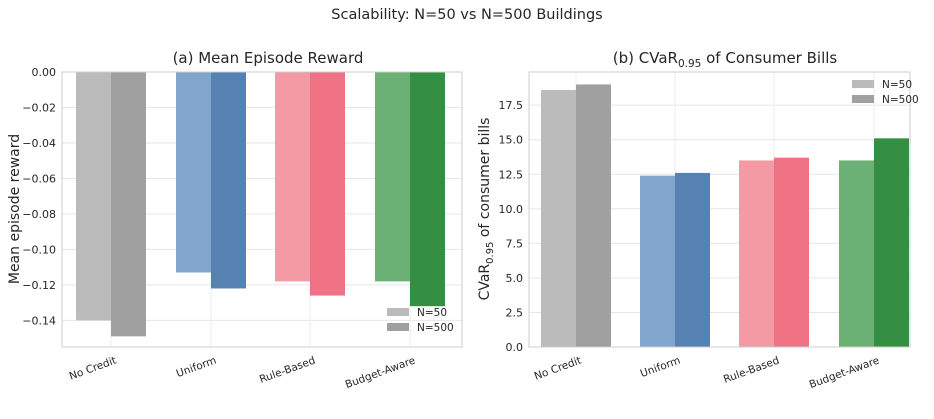  Describe the element at coordinates (515, 278) in the screenshot. I see `panel-b-ytick-label: 5.0` at that location.